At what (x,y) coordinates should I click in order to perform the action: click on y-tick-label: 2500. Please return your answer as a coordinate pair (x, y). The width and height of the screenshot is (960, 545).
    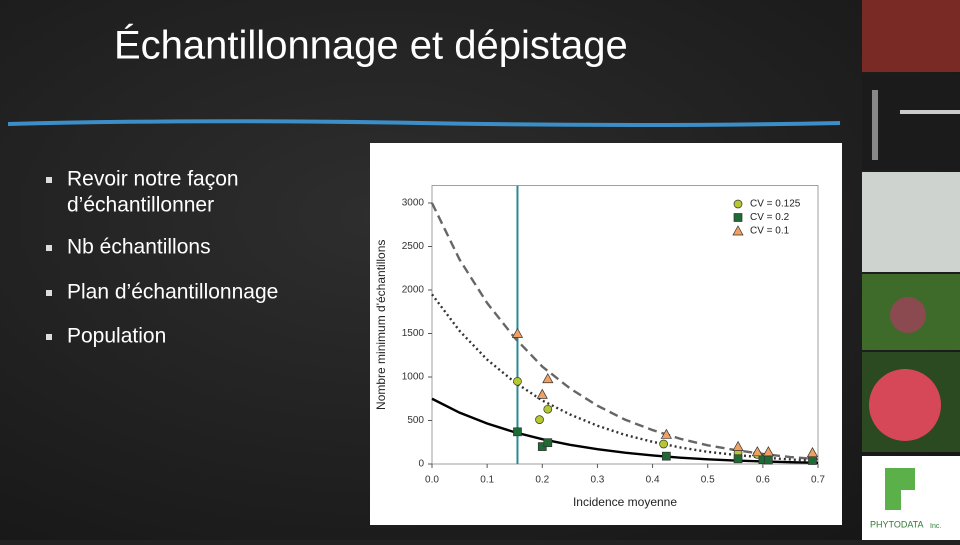
    Looking at the image, I should click on (413, 246).